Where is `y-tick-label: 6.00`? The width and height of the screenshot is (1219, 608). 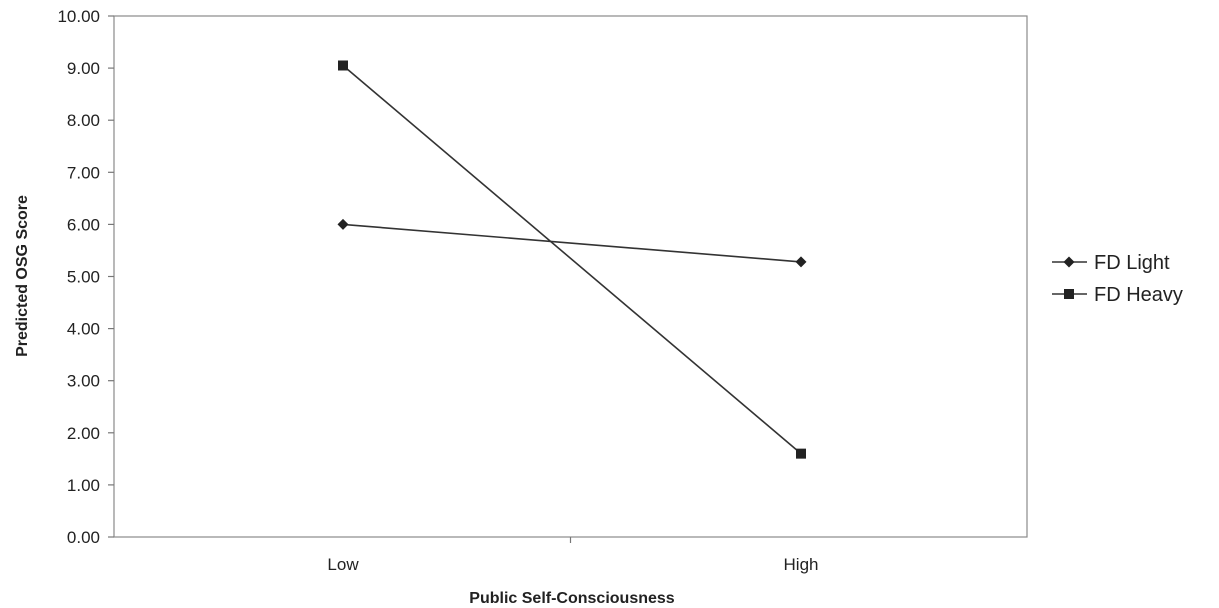 y-tick-label: 6.00 is located at coordinates (83, 224).